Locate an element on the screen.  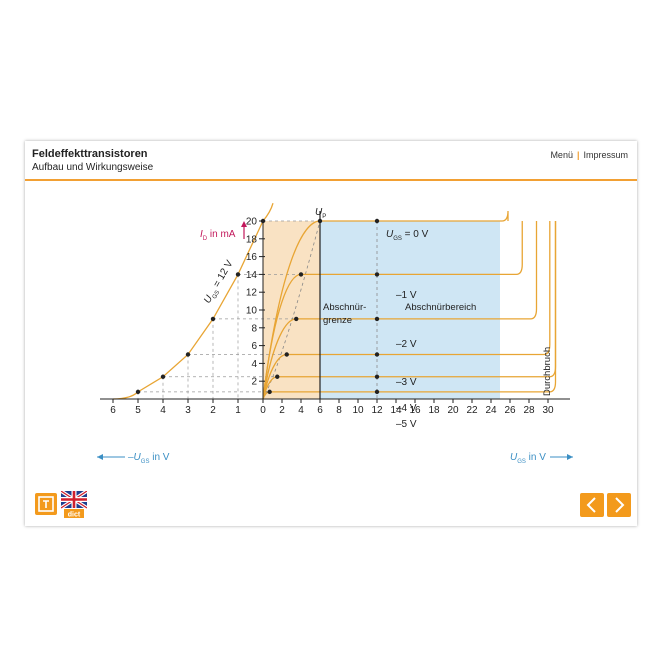
left-x-tick-label: 2 is located at coordinates (213, 410).